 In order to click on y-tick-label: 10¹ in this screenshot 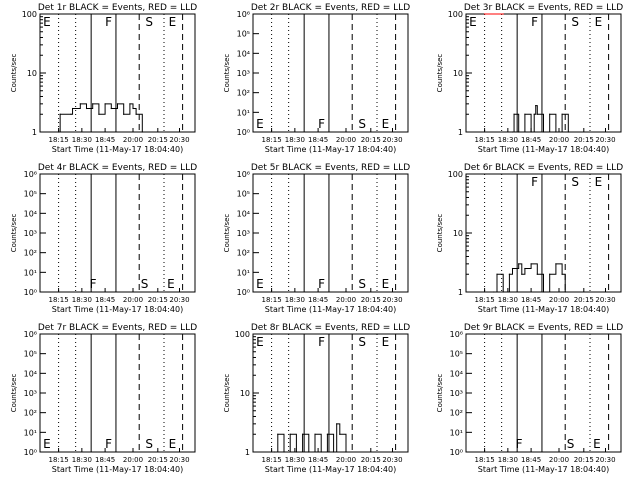, I will do `click(456, 432)`.